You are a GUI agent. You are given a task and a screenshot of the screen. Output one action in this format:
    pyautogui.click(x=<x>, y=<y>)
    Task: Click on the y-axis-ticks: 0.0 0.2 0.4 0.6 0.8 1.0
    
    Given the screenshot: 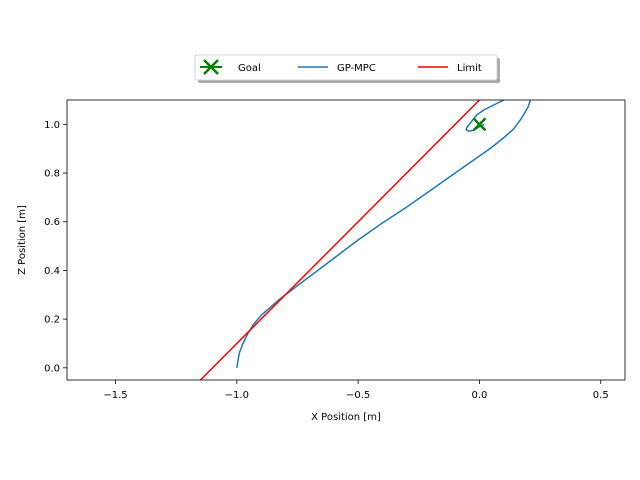 What is the action you would take?
    pyautogui.click(x=55, y=247)
    